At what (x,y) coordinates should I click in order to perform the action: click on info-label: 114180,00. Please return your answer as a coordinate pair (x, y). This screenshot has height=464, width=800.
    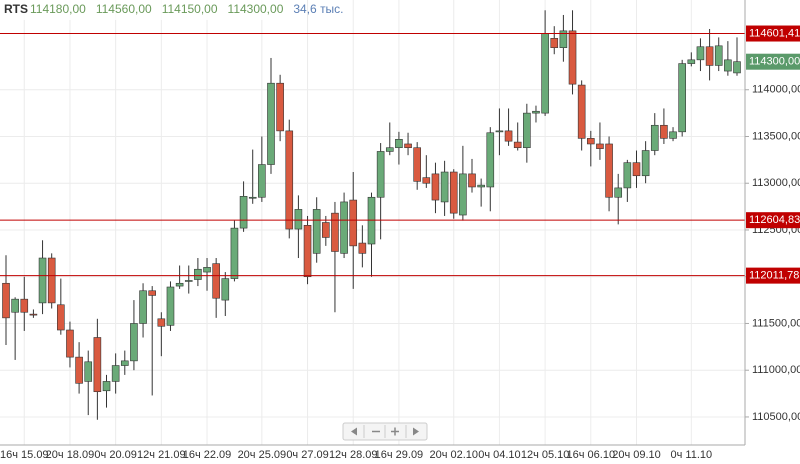
    Looking at the image, I should click on (58, 9).